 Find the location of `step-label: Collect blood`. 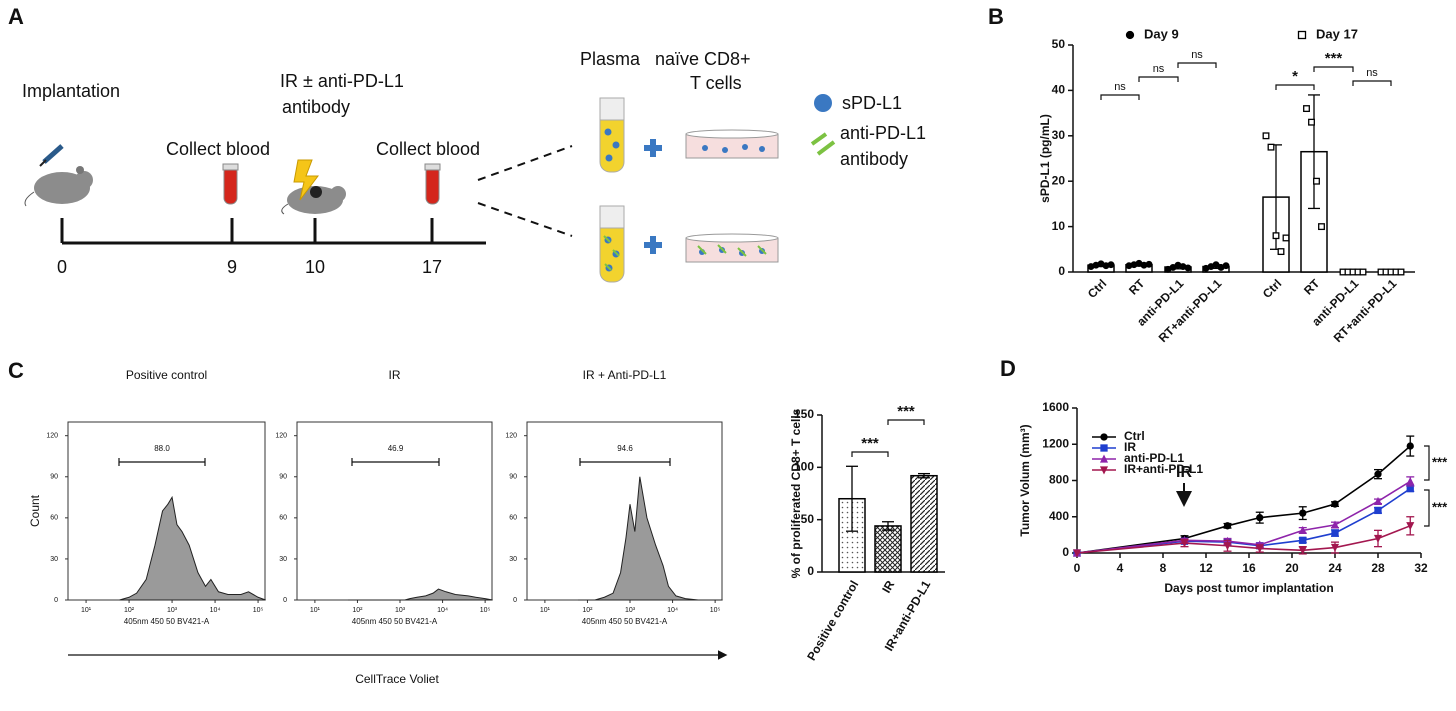

step-label: Collect blood is located at coordinates (218, 149).